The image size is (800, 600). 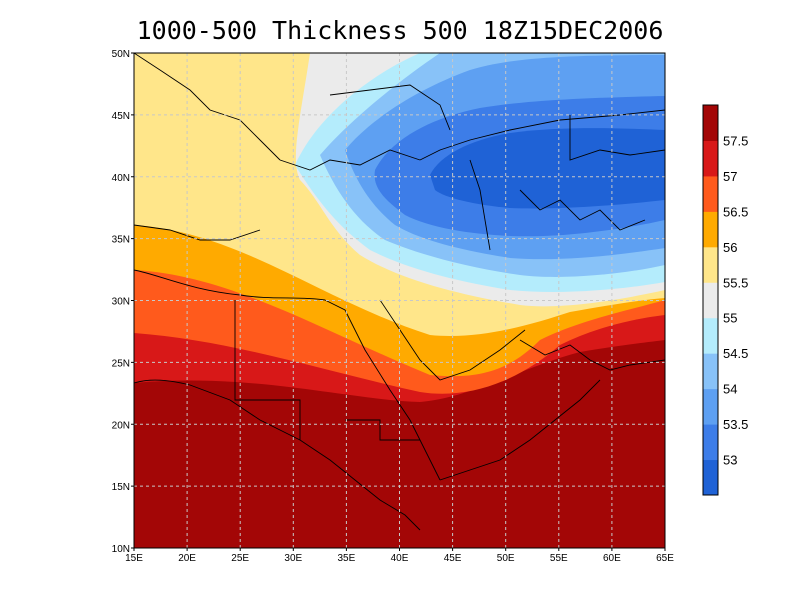 What do you see at coordinates (730, 176) in the screenshot?
I see `colorbar-tick-label: 57` at bounding box center [730, 176].